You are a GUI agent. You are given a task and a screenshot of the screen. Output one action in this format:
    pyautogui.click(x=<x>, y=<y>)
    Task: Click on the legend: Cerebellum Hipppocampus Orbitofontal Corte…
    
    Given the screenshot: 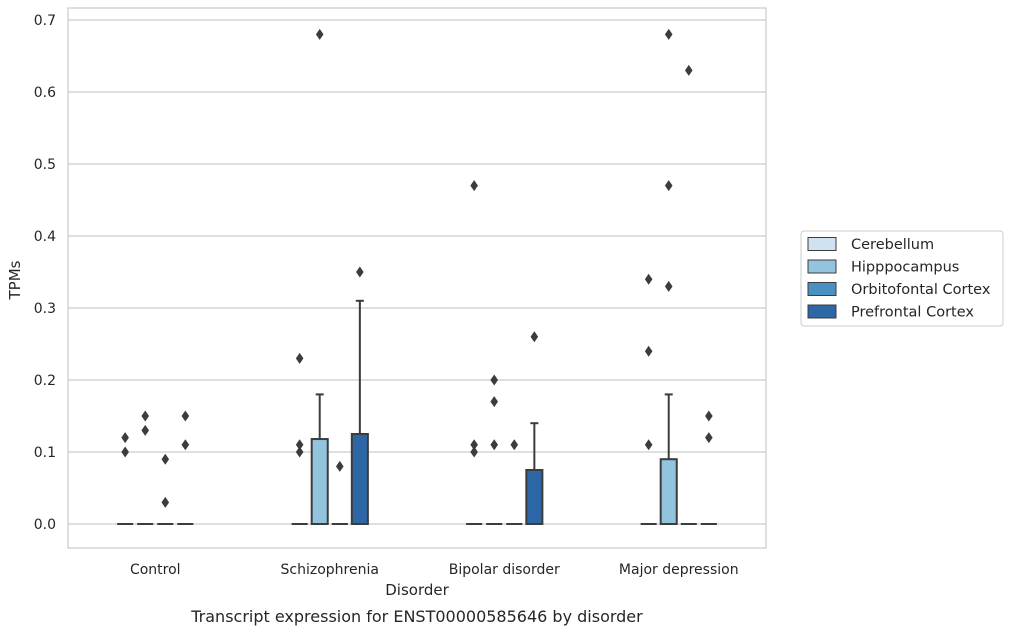 What is the action you would take?
    pyautogui.click(x=902, y=278)
    